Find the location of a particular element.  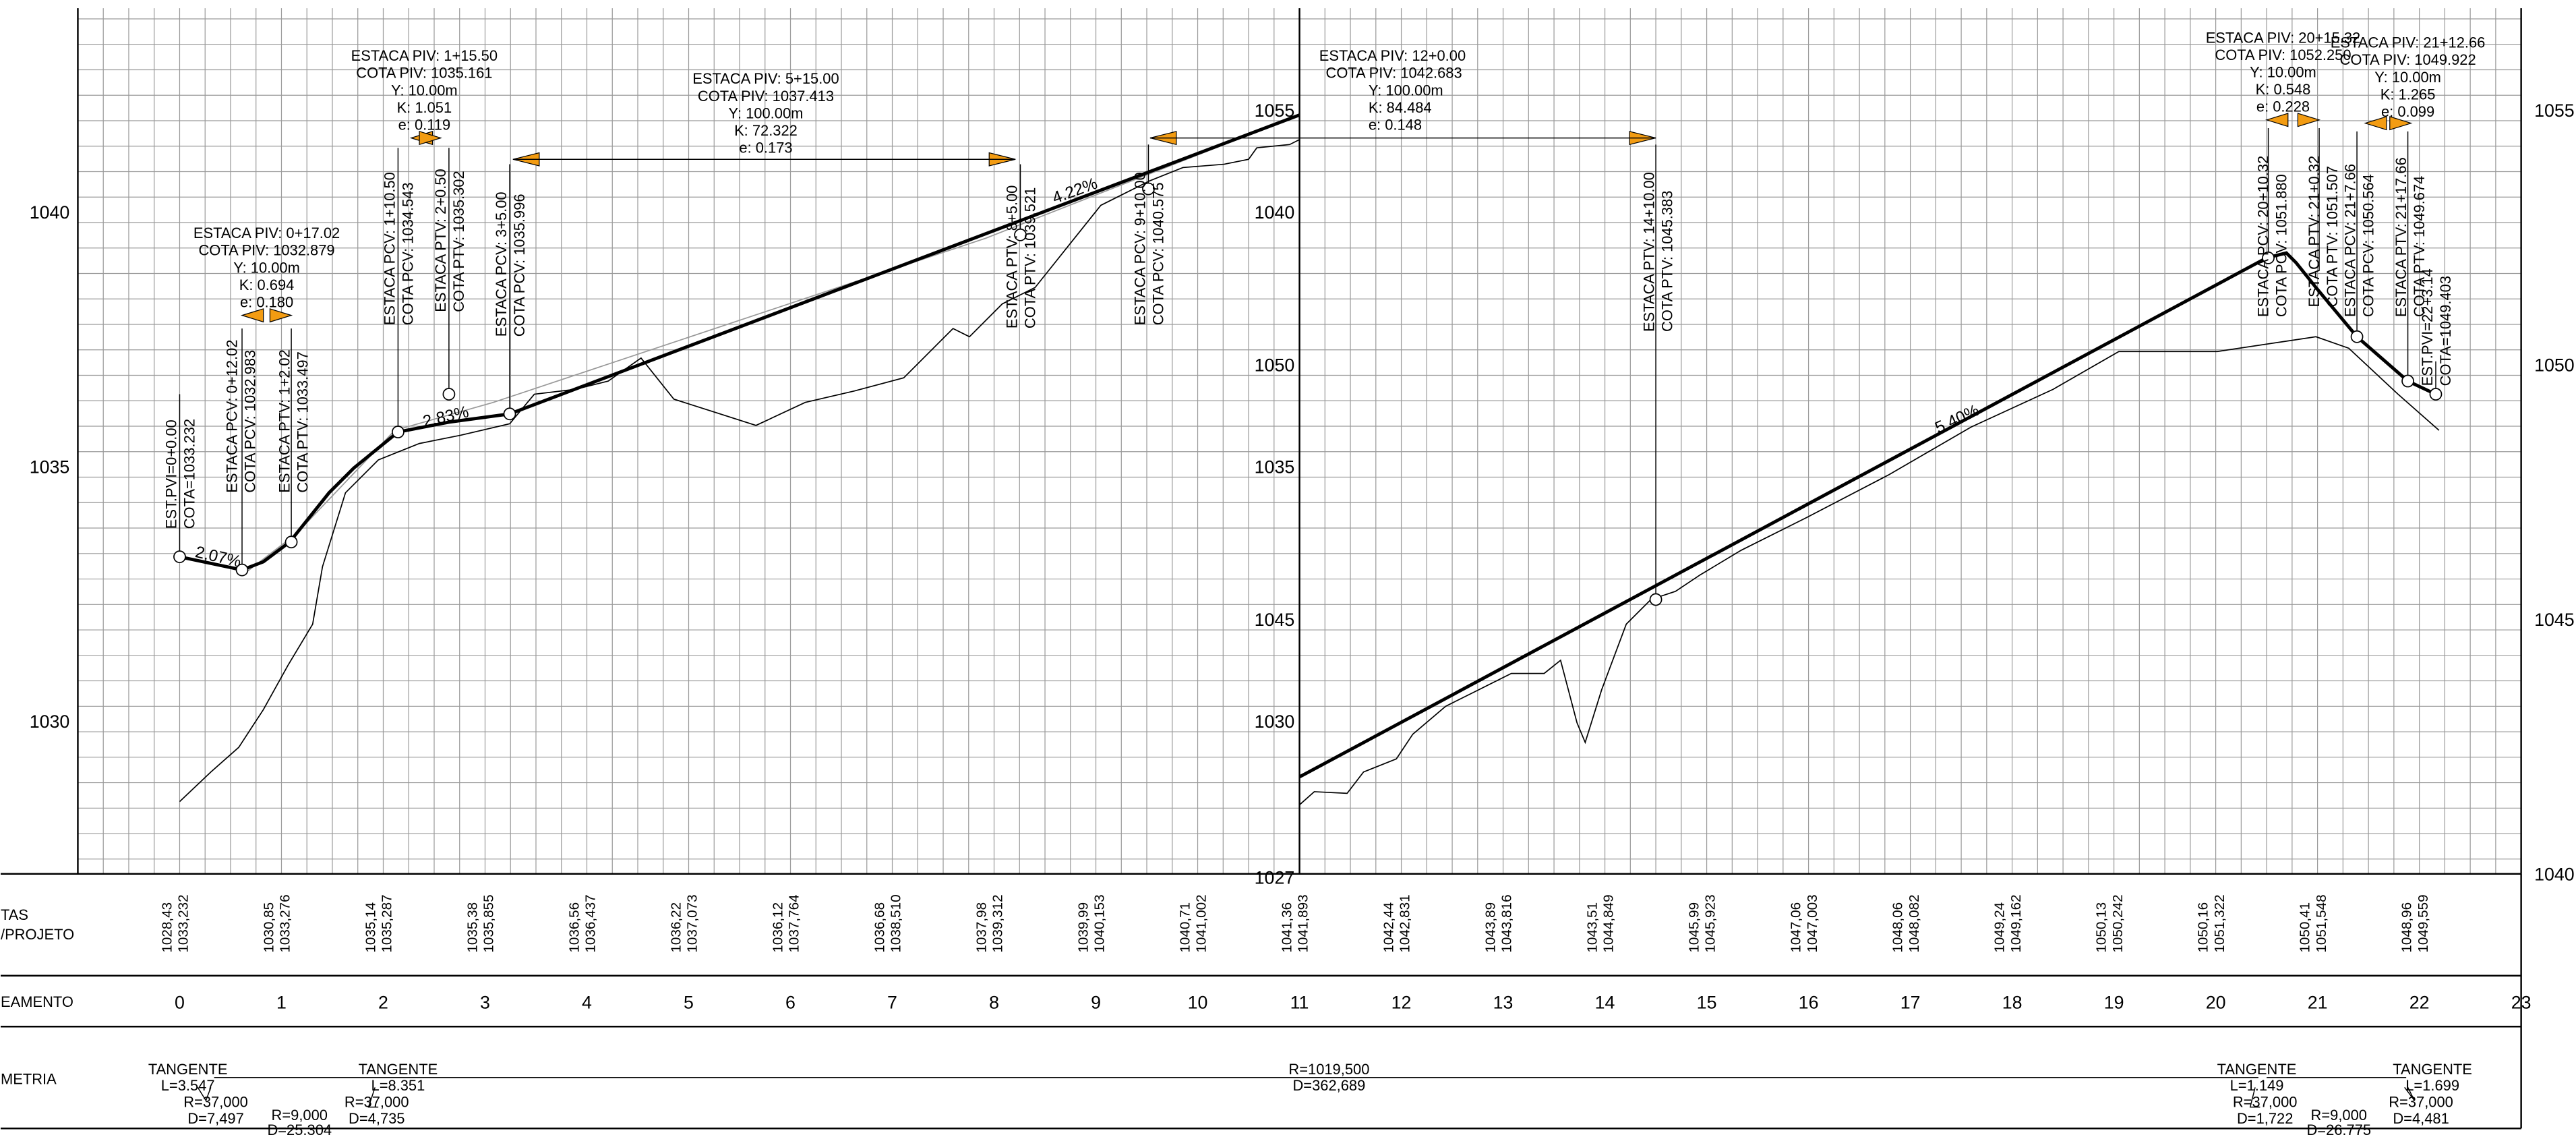

station: 11 is located at coordinates (1299, 1002).